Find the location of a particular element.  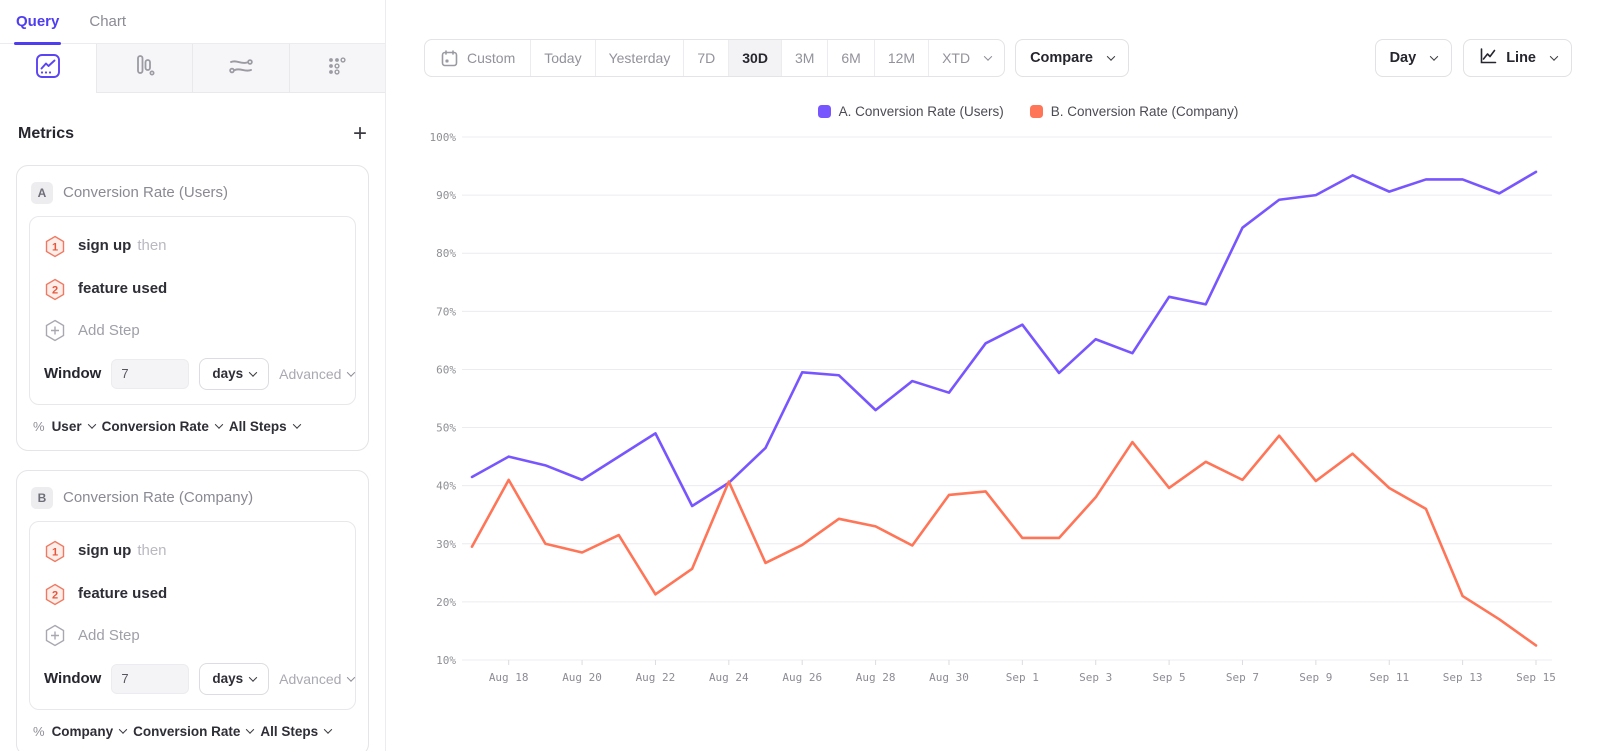

date-range-xtd: XTD is located at coordinates (966, 58).